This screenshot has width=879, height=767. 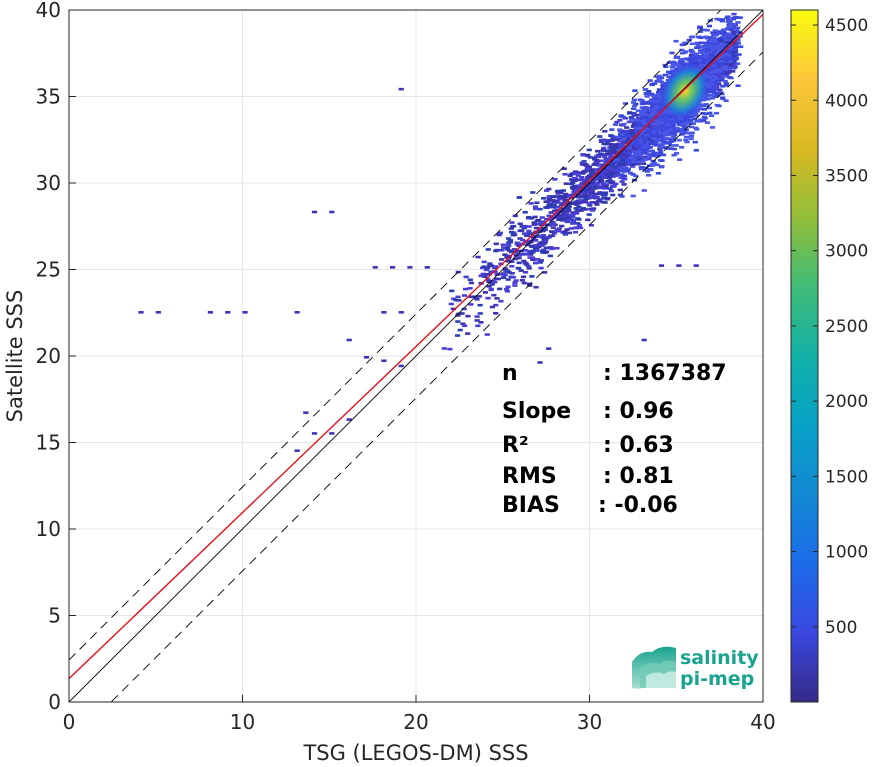 What do you see at coordinates (695, 668) in the screenshot?
I see `salinity-pi-mep-logo: salinity pi-mep` at bounding box center [695, 668].